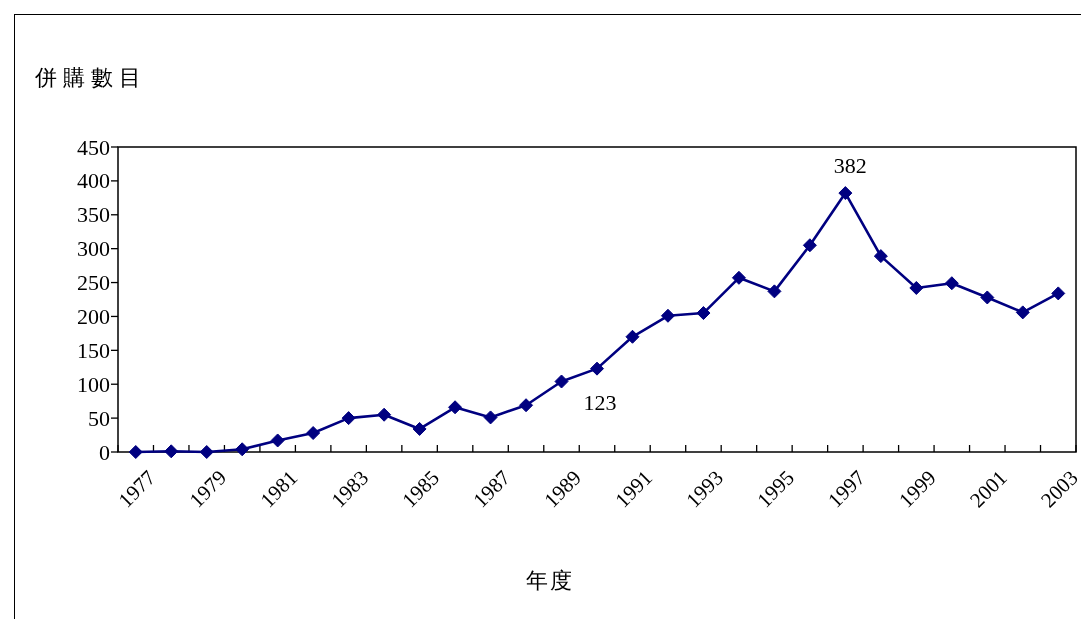  Describe the element at coordinates (633, 489) in the screenshot. I see `x-tick-label: 1991` at that location.